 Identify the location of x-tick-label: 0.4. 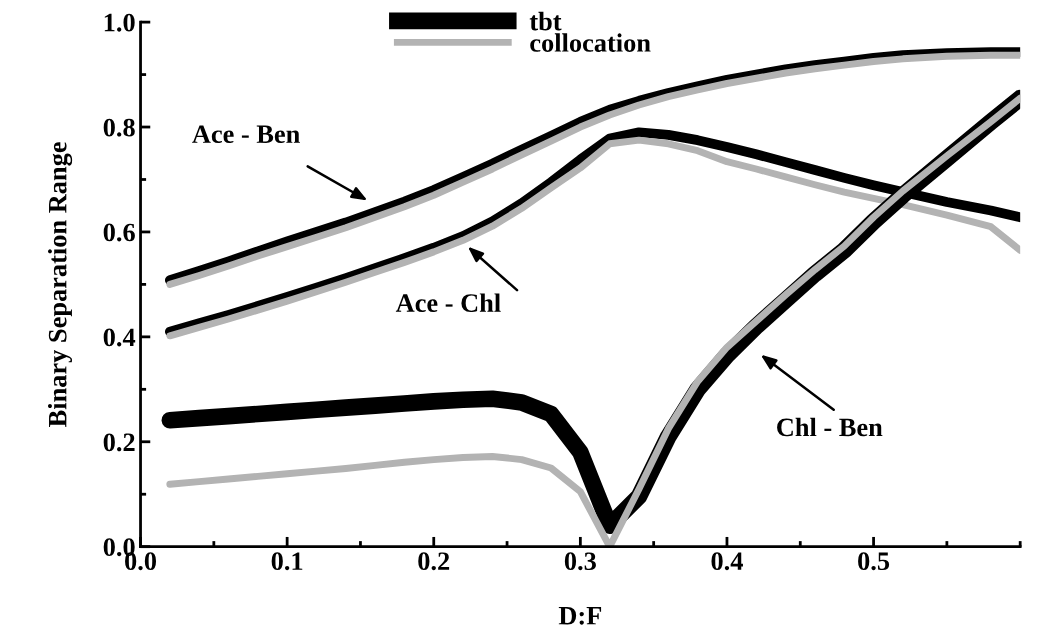
(727, 561).